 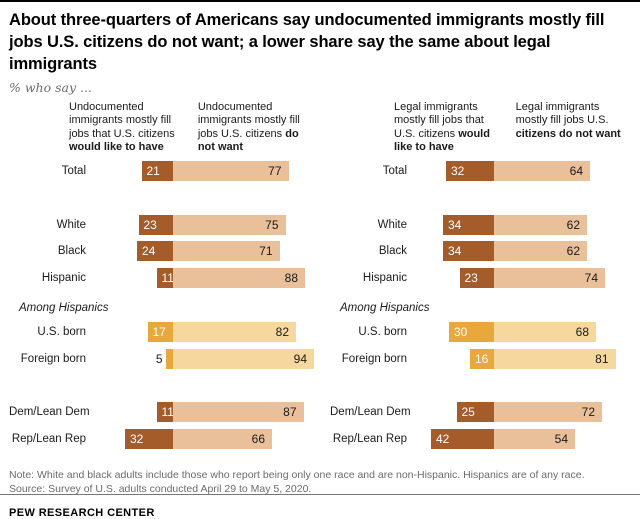 I want to click on section-row: Among Hispanics, so click(x=160, y=308).